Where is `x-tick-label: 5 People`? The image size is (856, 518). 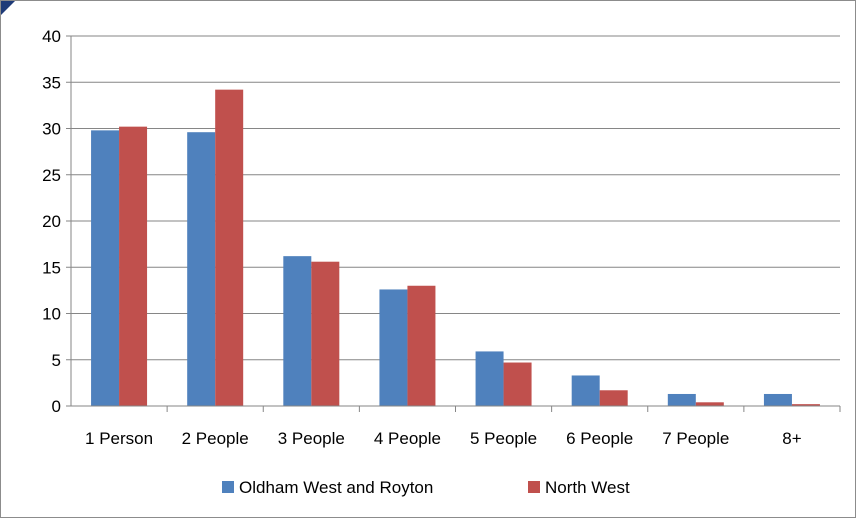 x-tick-label: 5 People is located at coordinates (503, 438).